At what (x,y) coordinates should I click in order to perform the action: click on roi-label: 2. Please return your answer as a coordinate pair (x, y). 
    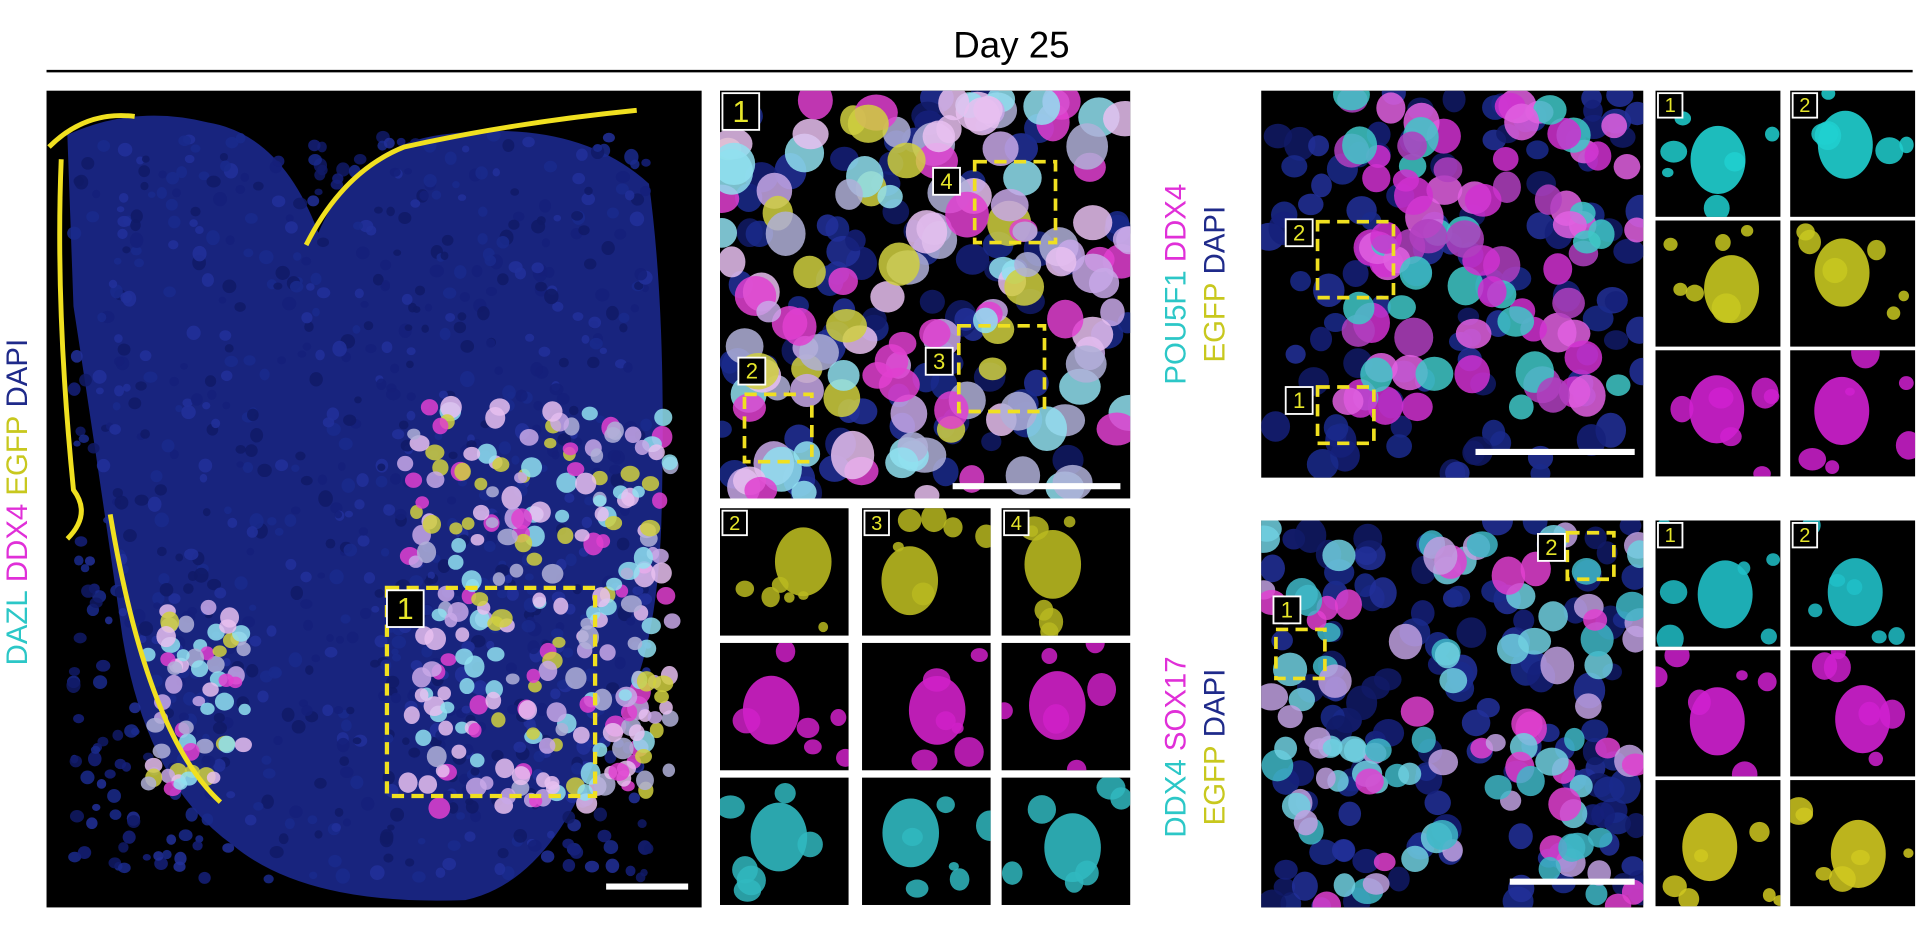
    Looking at the image, I should click on (1299, 232).